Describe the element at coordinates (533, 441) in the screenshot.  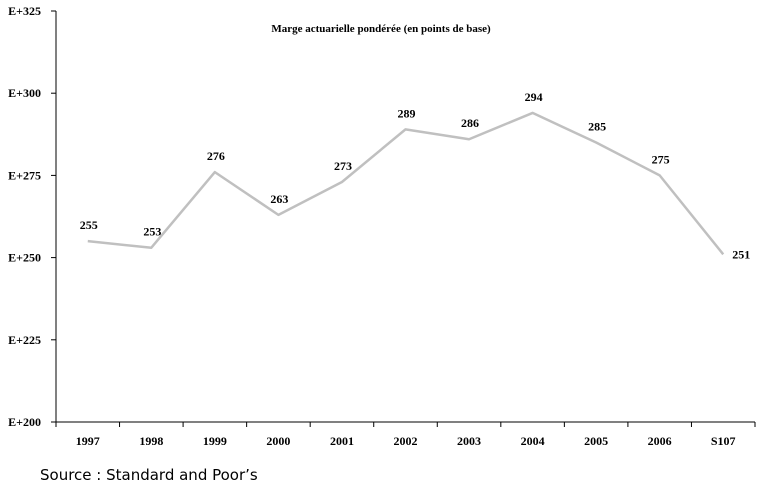
I see `x-tick-label: 2004` at that location.